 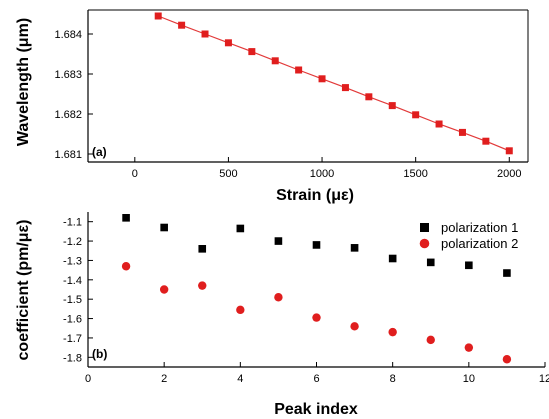 What do you see at coordinates (68, 155) in the screenshot?
I see `y-tick-label-a: 1.681` at bounding box center [68, 155].